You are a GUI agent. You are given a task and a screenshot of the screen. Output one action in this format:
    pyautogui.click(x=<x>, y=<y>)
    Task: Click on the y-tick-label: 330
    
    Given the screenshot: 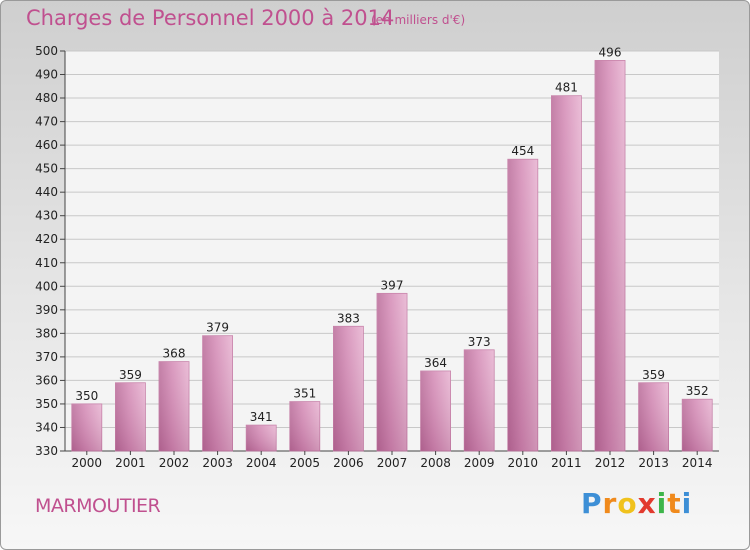 What is the action you would take?
    pyautogui.click(x=46, y=451)
    